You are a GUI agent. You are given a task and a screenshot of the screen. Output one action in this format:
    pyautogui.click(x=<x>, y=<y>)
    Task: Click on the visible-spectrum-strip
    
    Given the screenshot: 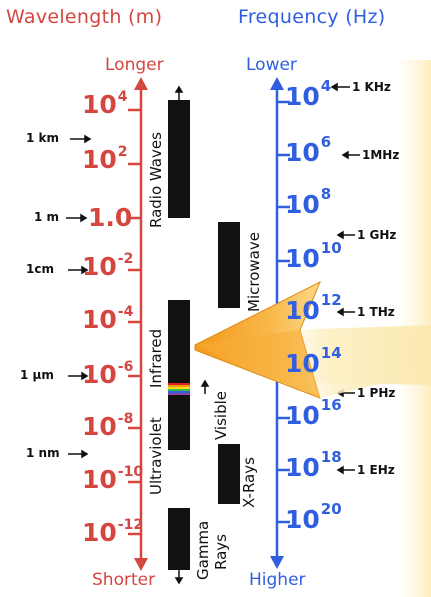 What is the action you would take?
    pyautogui.click(x=179, y=389)
    